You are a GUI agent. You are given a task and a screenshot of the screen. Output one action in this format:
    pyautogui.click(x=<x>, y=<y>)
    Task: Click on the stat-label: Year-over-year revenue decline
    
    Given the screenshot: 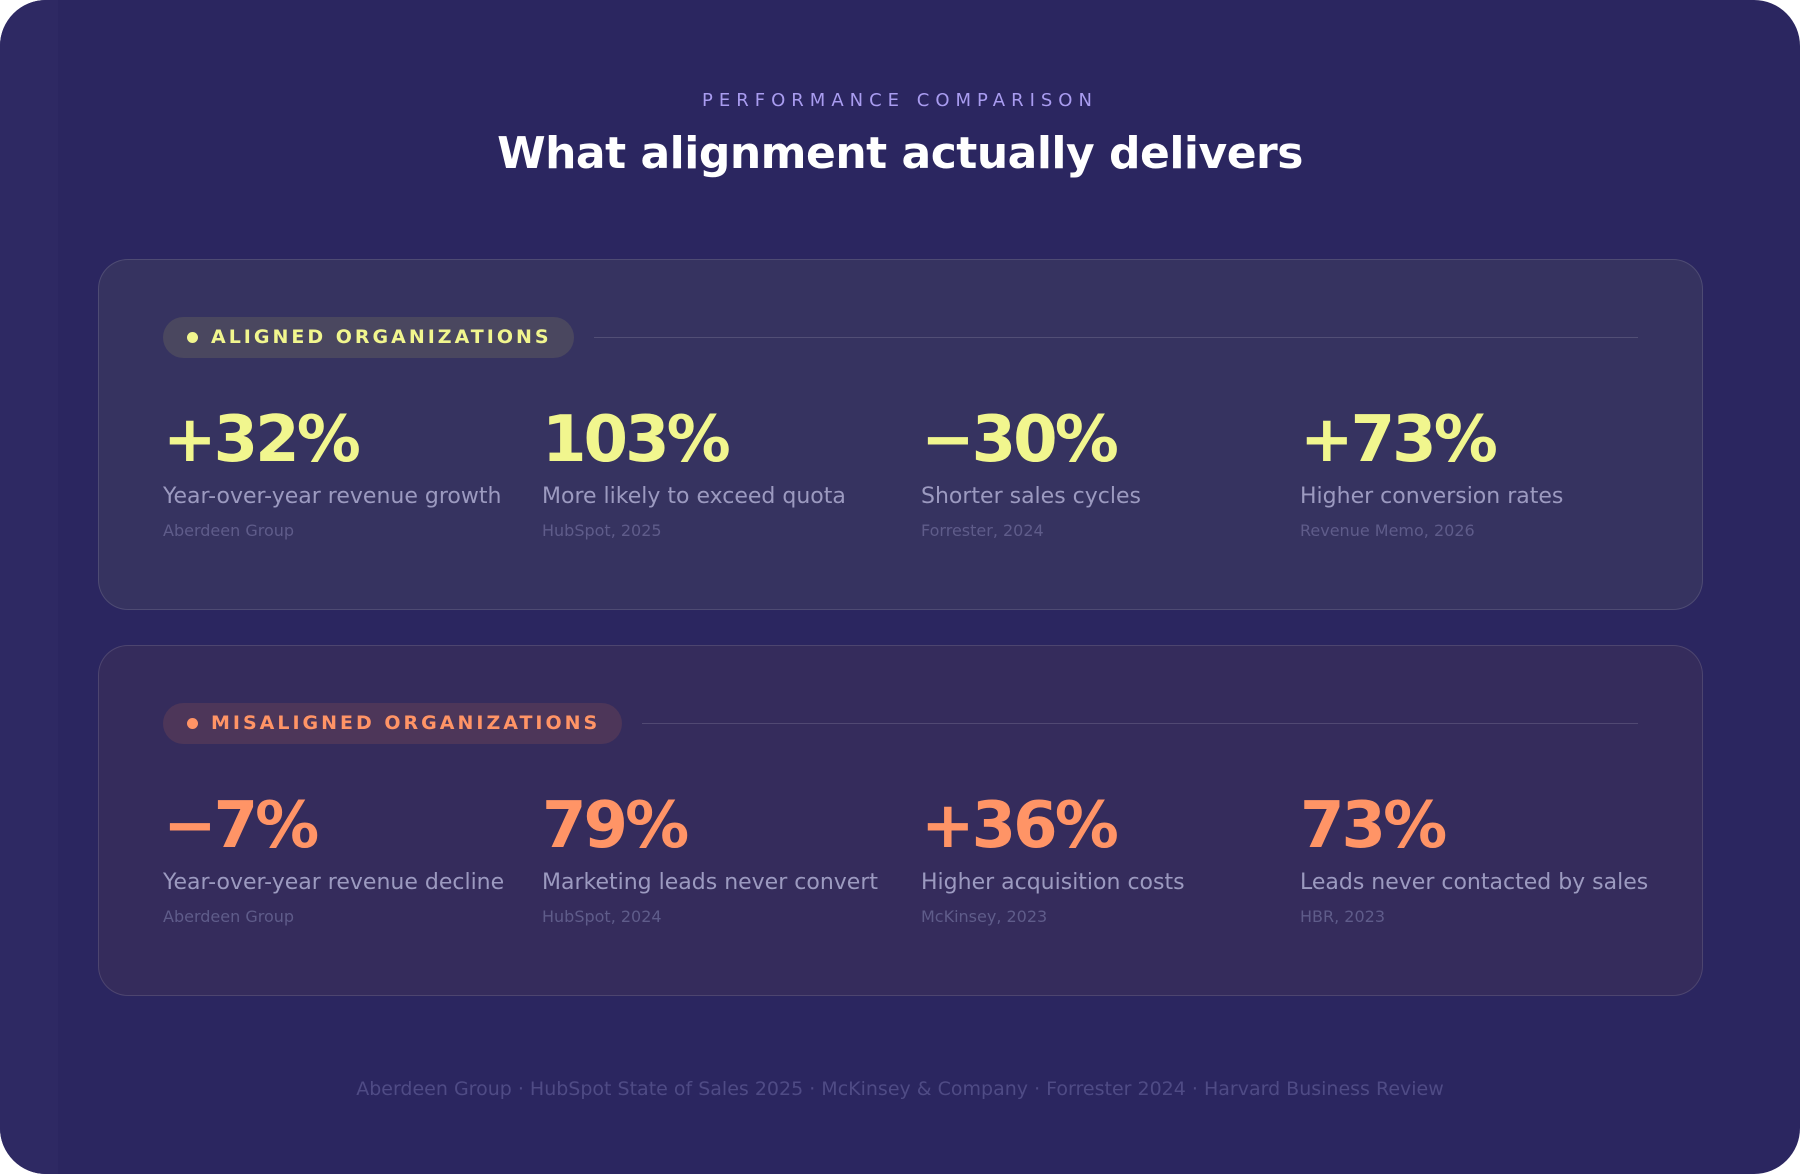 What is the action you would take?
    pyautogui.click(x=334, y=882)
    